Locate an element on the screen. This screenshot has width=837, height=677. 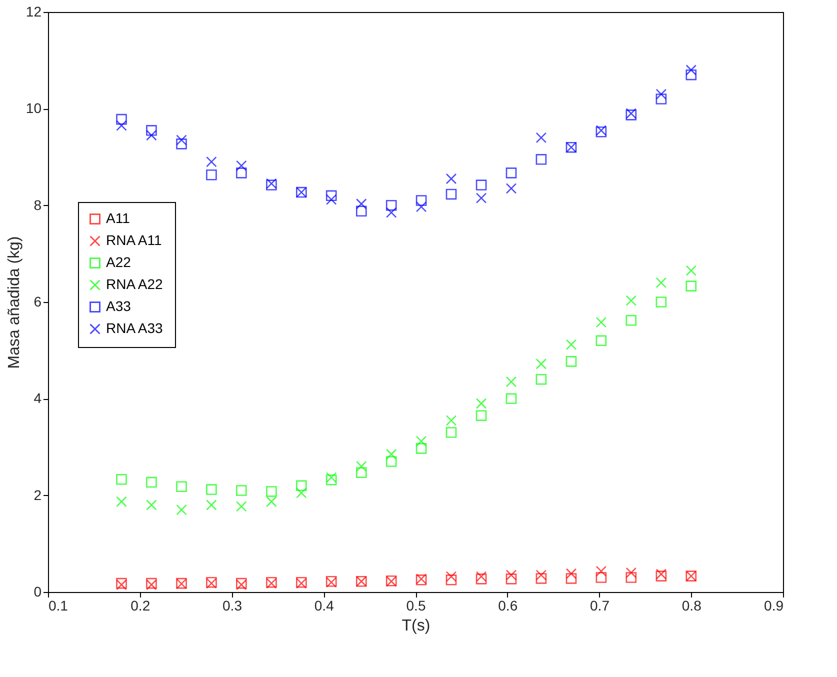
y-tick-label: 10 is located at coordinates (34, 108).